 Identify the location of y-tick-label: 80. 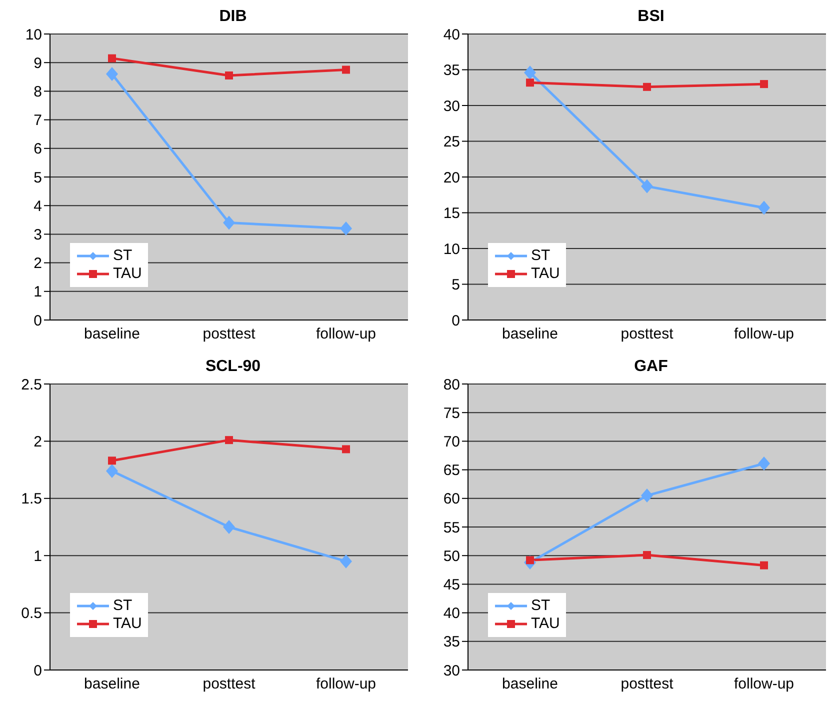
(451, 385).